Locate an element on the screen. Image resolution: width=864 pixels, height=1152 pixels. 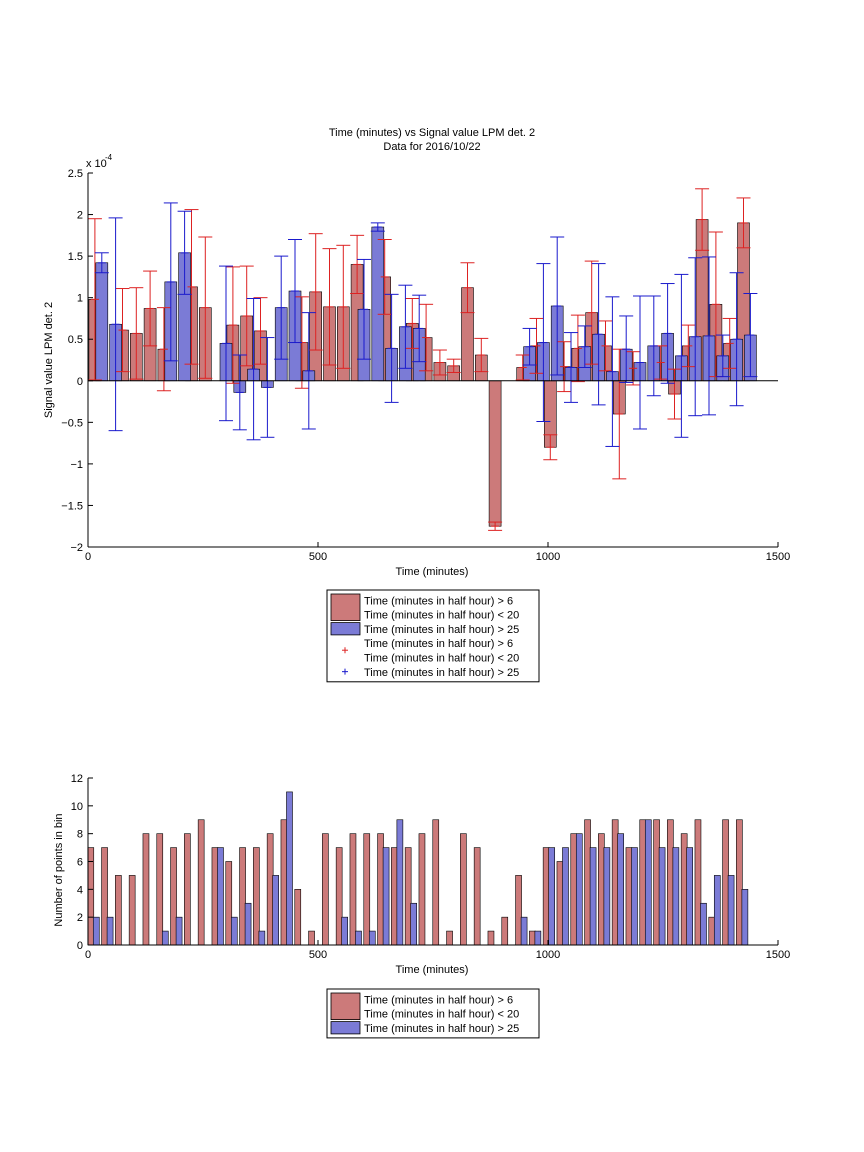
chart1-y-tick-label: 2 is located at coordinates (80, 216).